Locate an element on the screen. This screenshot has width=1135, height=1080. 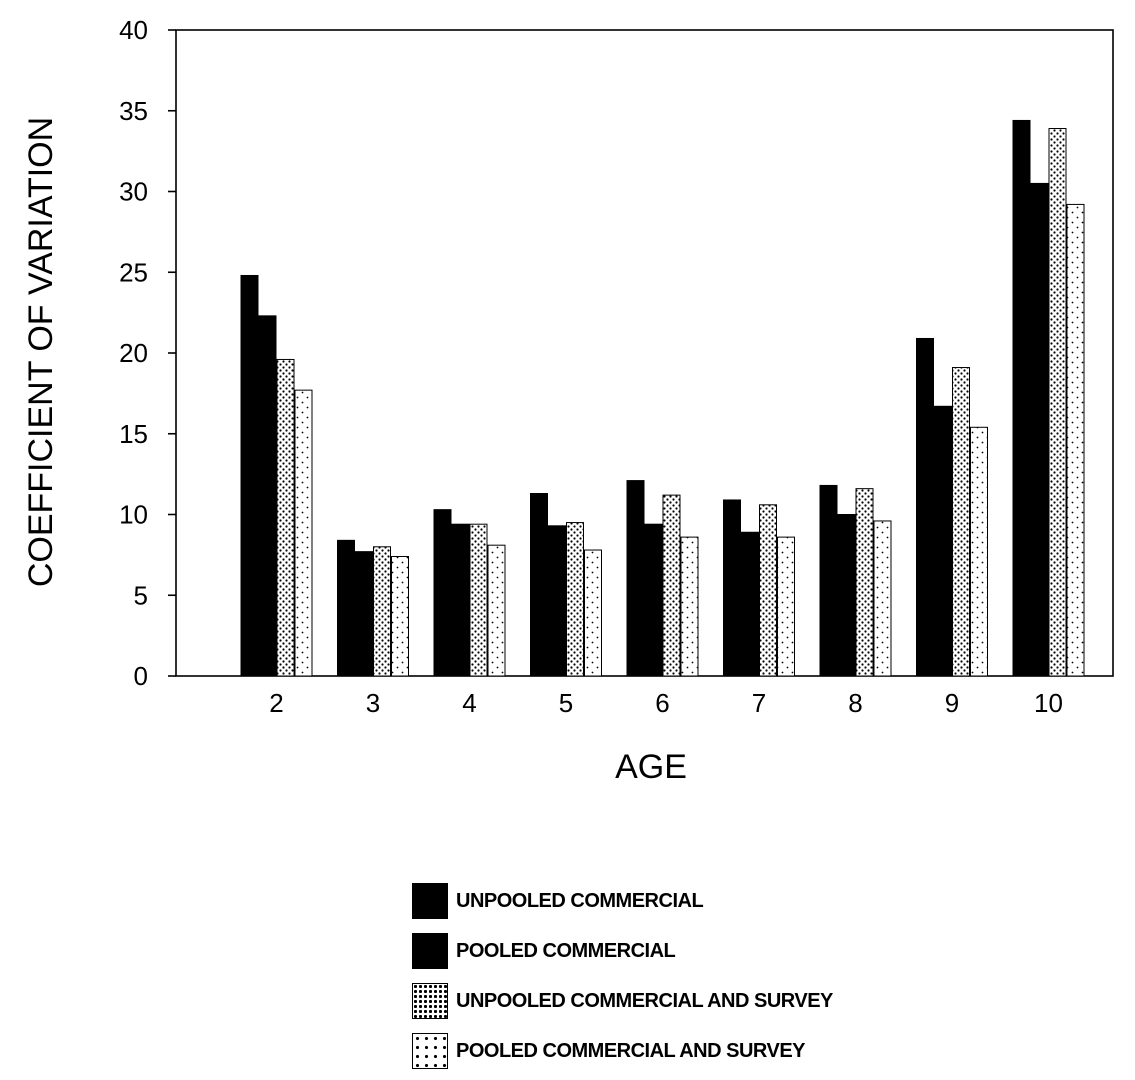
legend-item: POOLED COMMERCIAL is located at coordinates (712, 951).